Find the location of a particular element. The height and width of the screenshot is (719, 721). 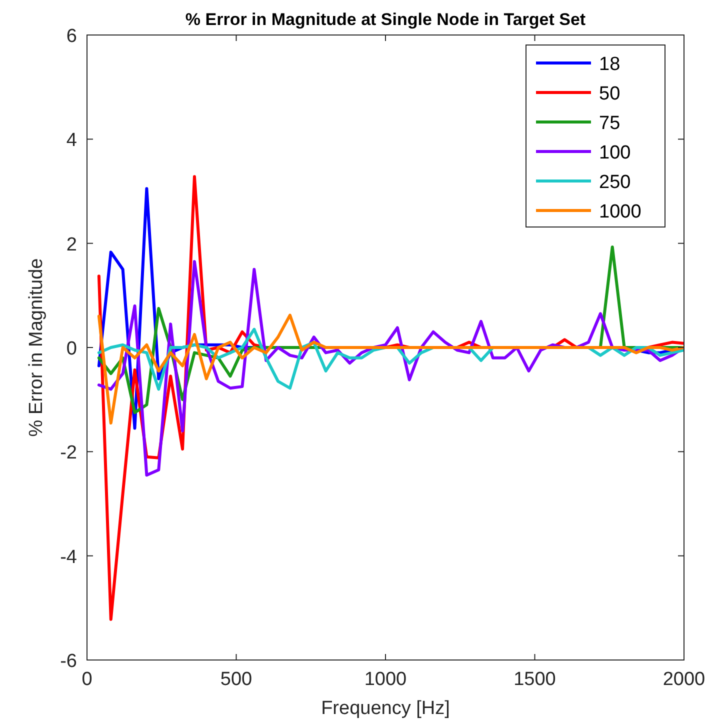

x-tick-label: 0 is located at coordinates (87, 679).